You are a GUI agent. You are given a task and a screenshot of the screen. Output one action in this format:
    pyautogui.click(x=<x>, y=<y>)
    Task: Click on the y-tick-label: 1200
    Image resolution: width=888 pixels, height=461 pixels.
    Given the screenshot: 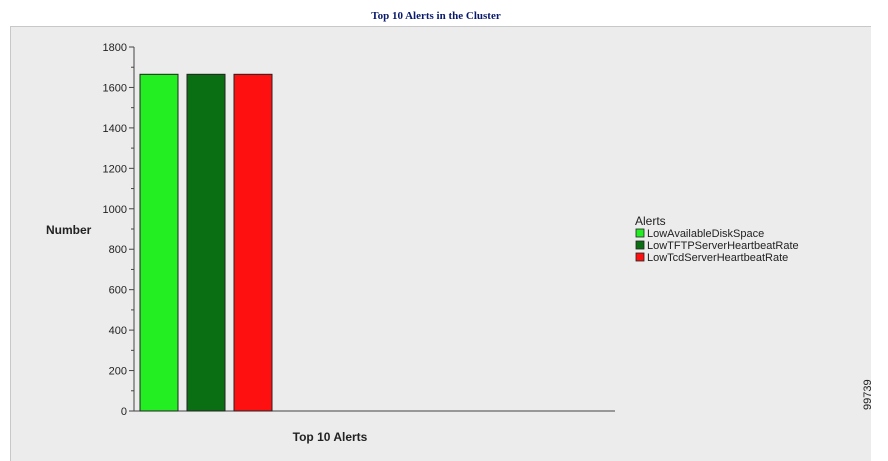 What is the action you would take?
    pyautogui.click(x=115, y=169)
    